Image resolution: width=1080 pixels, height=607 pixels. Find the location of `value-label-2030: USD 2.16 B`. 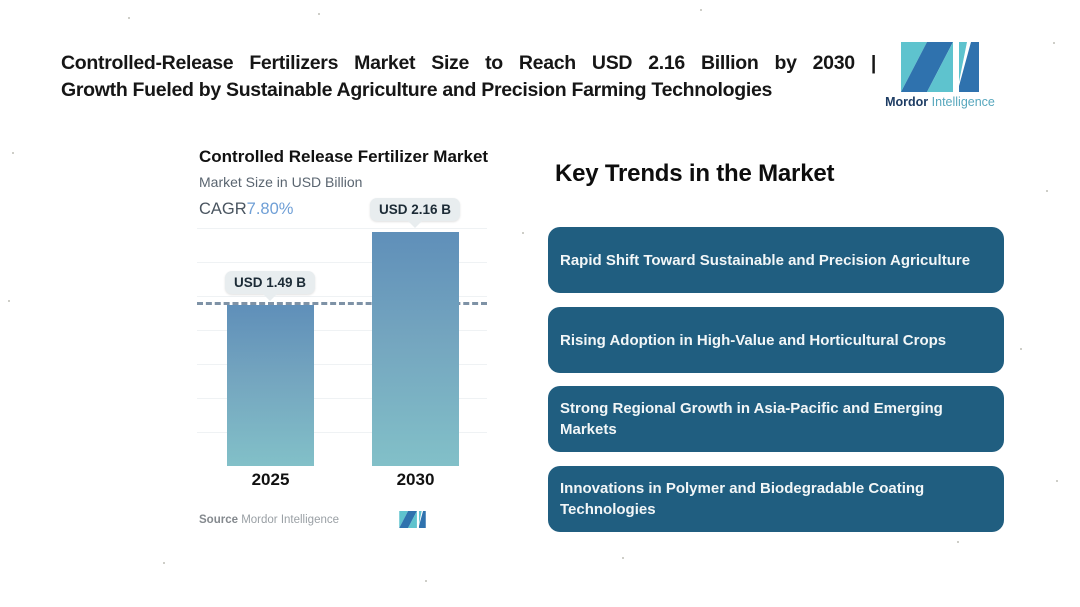

value-label-2030: USD 2.16 B is located at coordinates (415, 213).